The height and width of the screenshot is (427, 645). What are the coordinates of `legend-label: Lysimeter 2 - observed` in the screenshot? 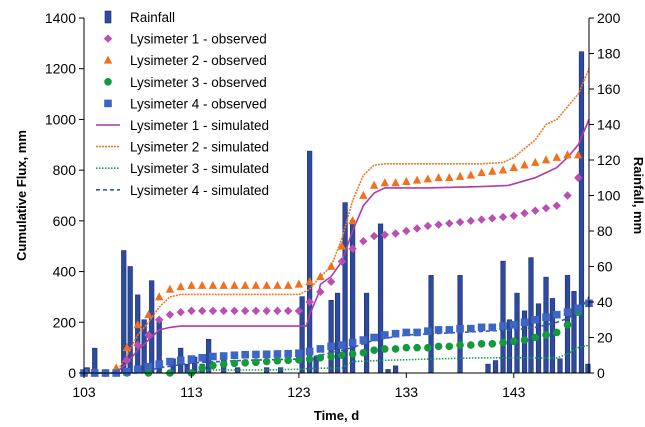 It's located at (198, 60).